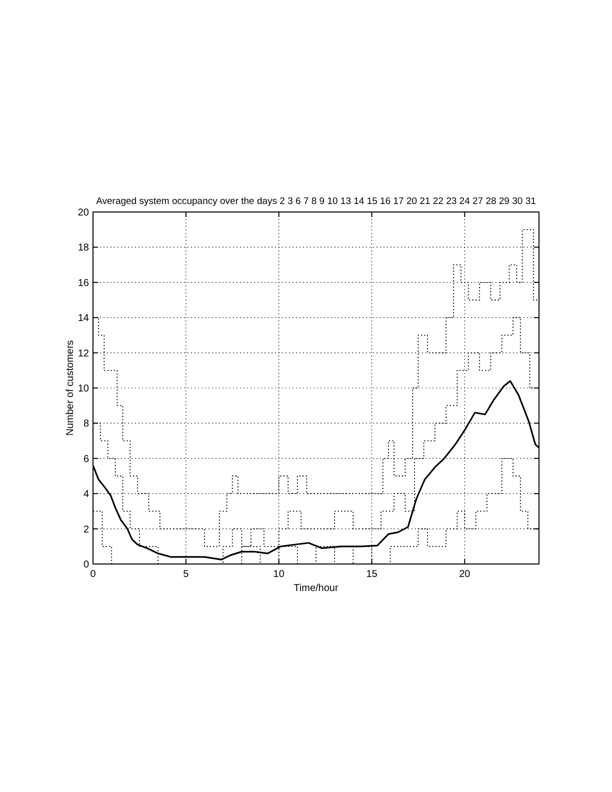 The width and height of the screenshot is (612, 792). What do you see at coordinates (86, 459) in the screenshot?
I see `y-tick-label: 6` at bounding box center [86, 459].